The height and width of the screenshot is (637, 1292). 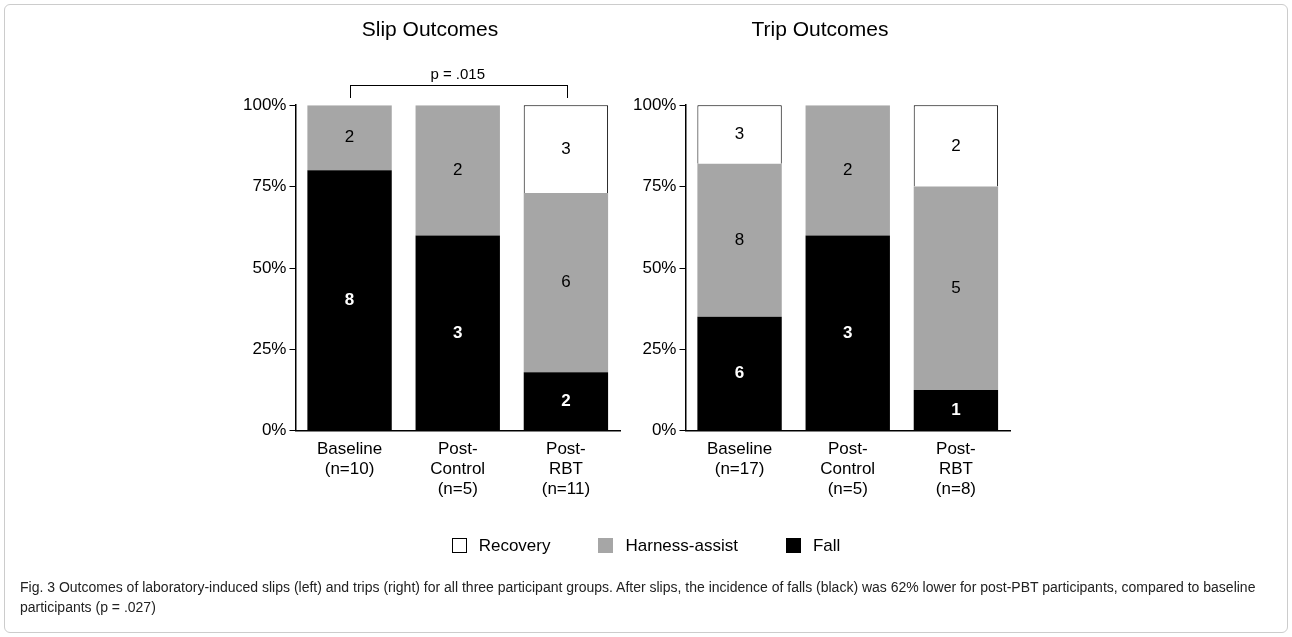 What do you see at coordinates (681, 546) in the screenshot?
I see `legend-label: Harness-assist` at bounding box center [681, 546].